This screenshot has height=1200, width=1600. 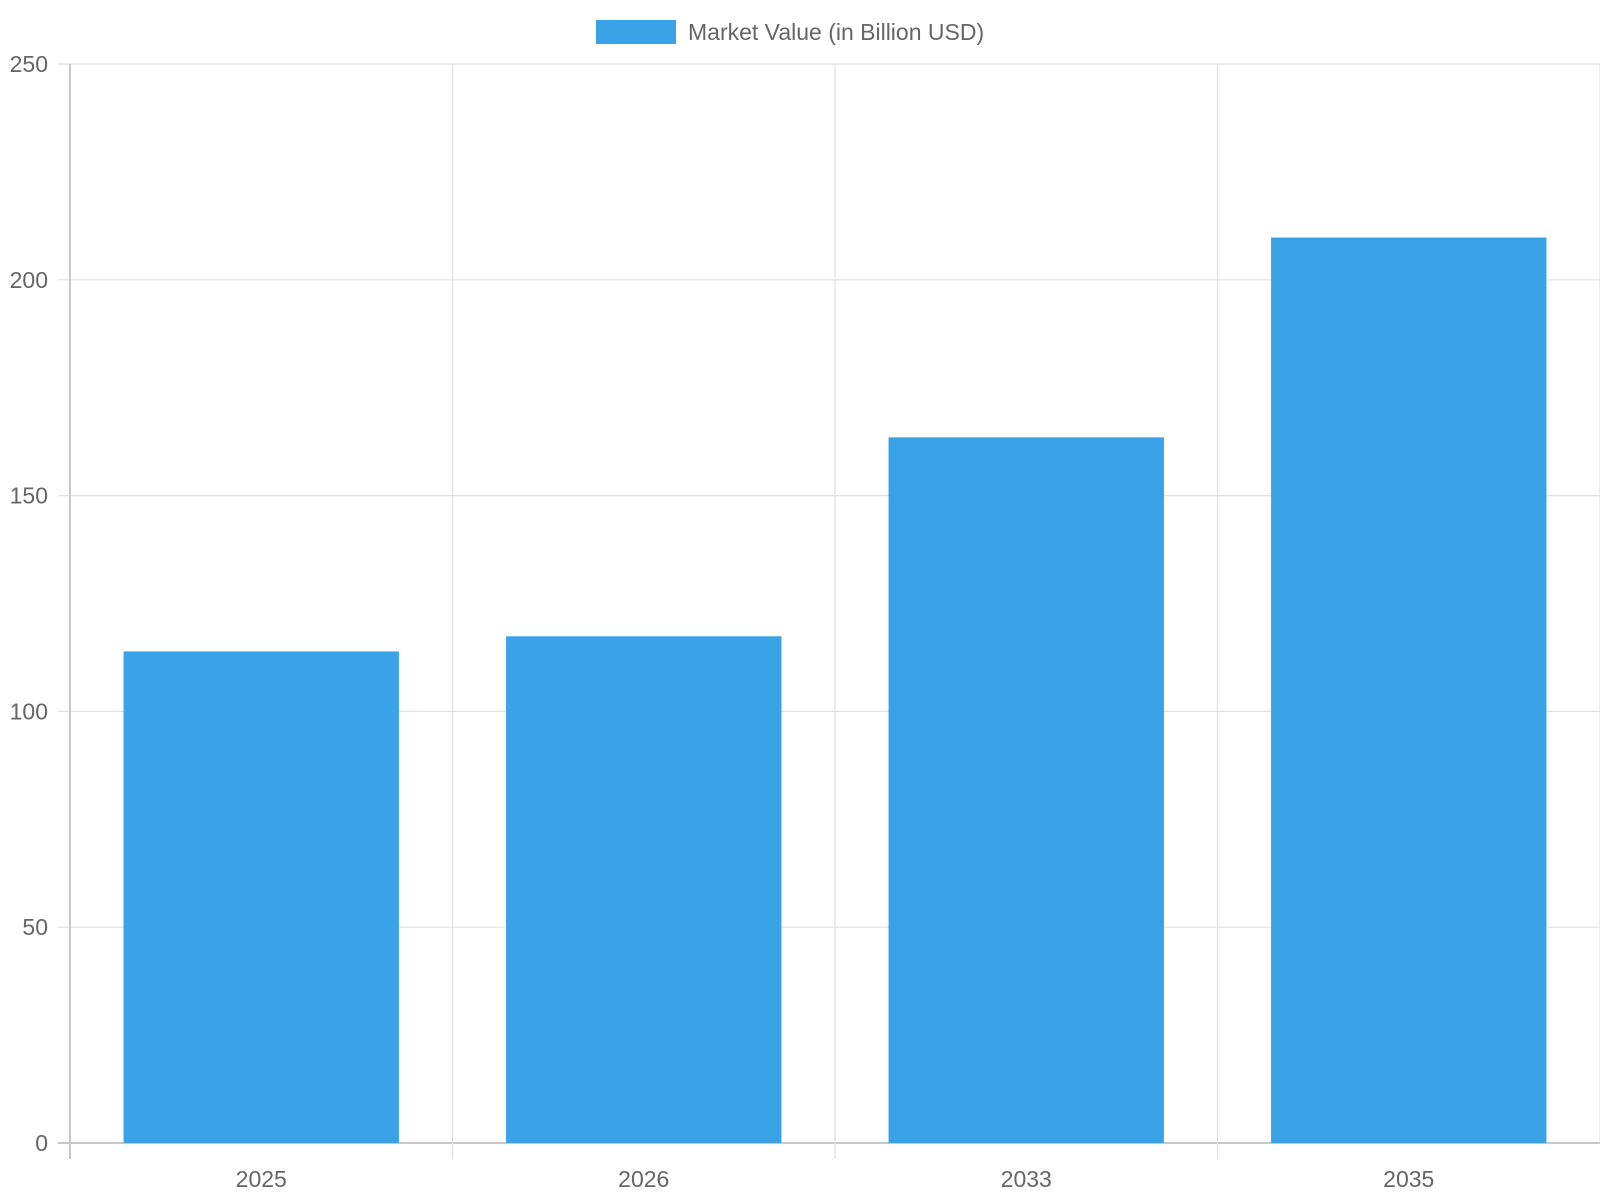 What do you see at coordinates (1408, 1179) in the screenshot?
I see `x-tick-label: 2035` at bounding box center [1408, 1179].